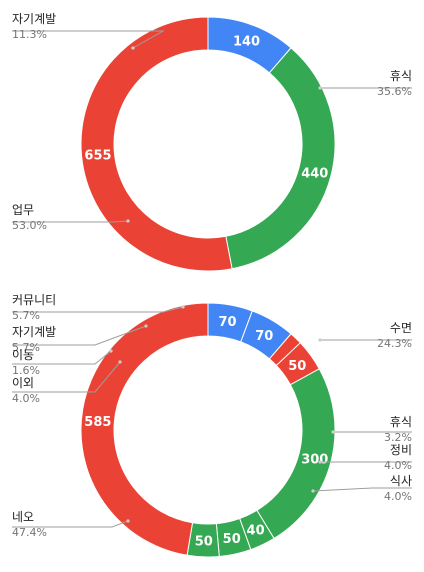  I want to click on slice-percent-label: 3.2%, so click(398, 437).